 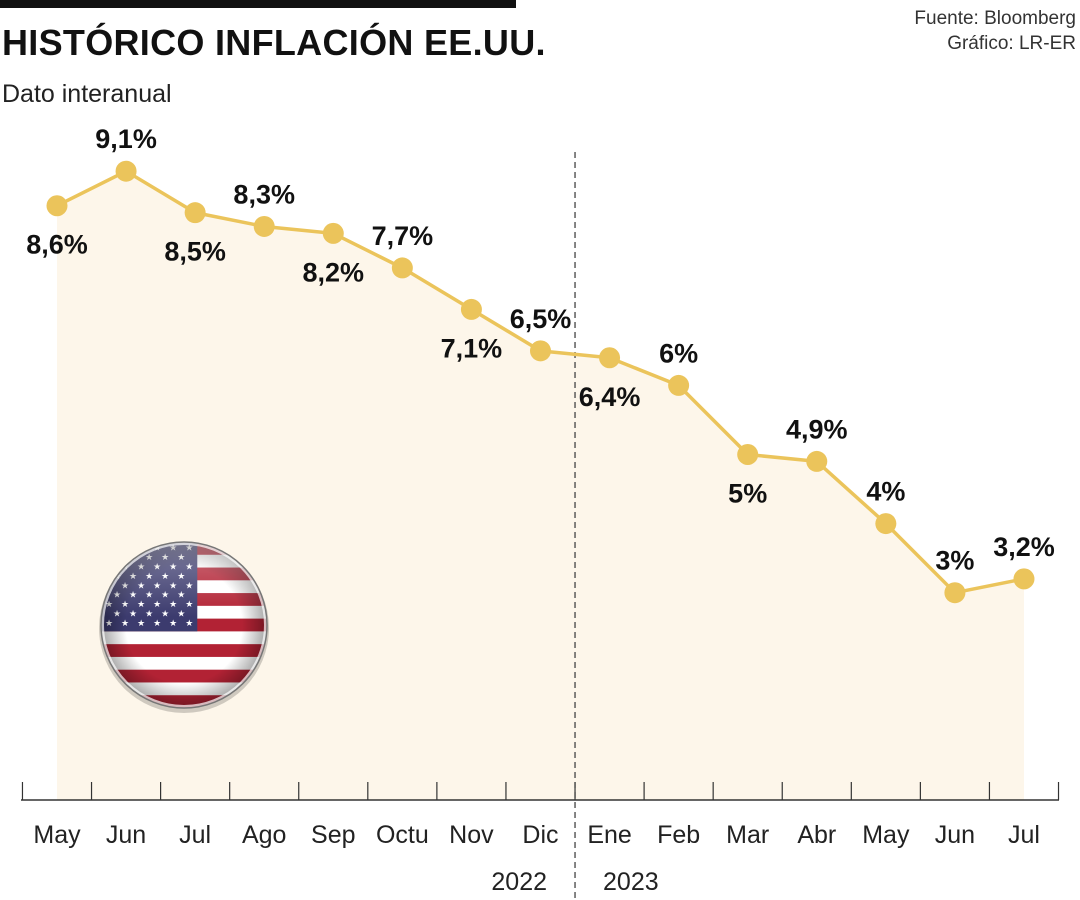 I want to click on year-label-2023: 2023, so click(x=631, y=882).